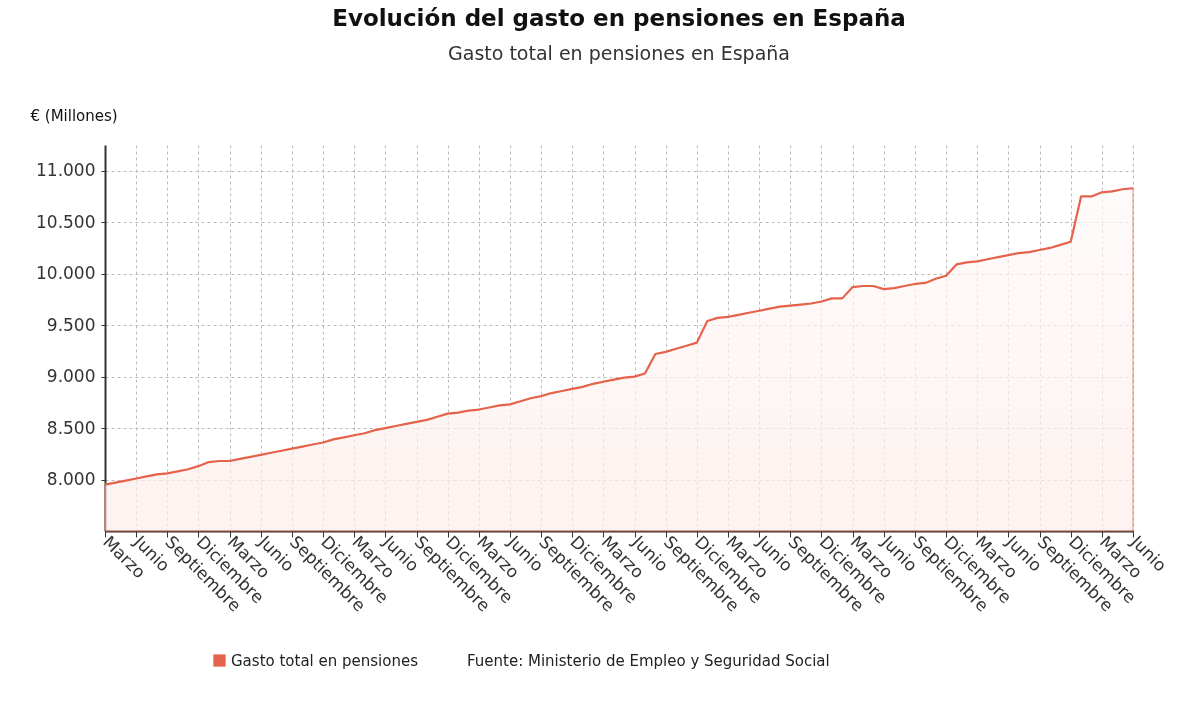 Image resolution: width=1200 pixels, height=705 pixels. I want to click on legend-label: Gasto total en pensiones, so click(325, 660).